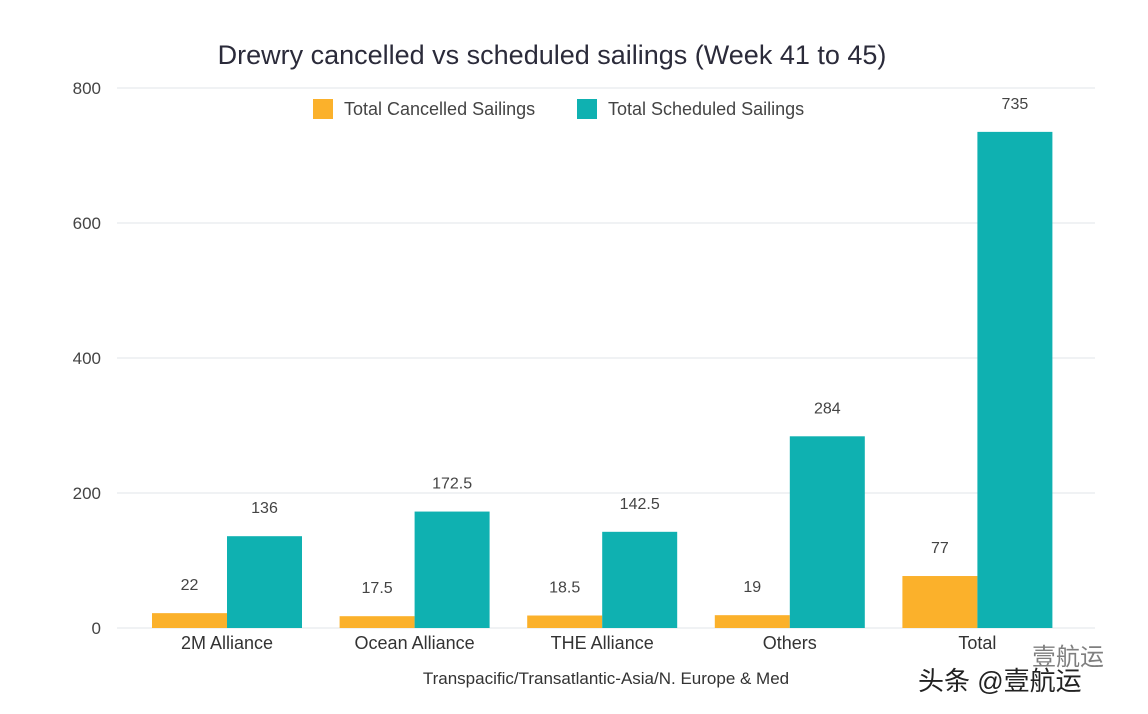  What do you see at coordinates (227, 643) in the screenshot?
I see `x-tick-label: 2M Alliance` at bounding box center [227, 643].